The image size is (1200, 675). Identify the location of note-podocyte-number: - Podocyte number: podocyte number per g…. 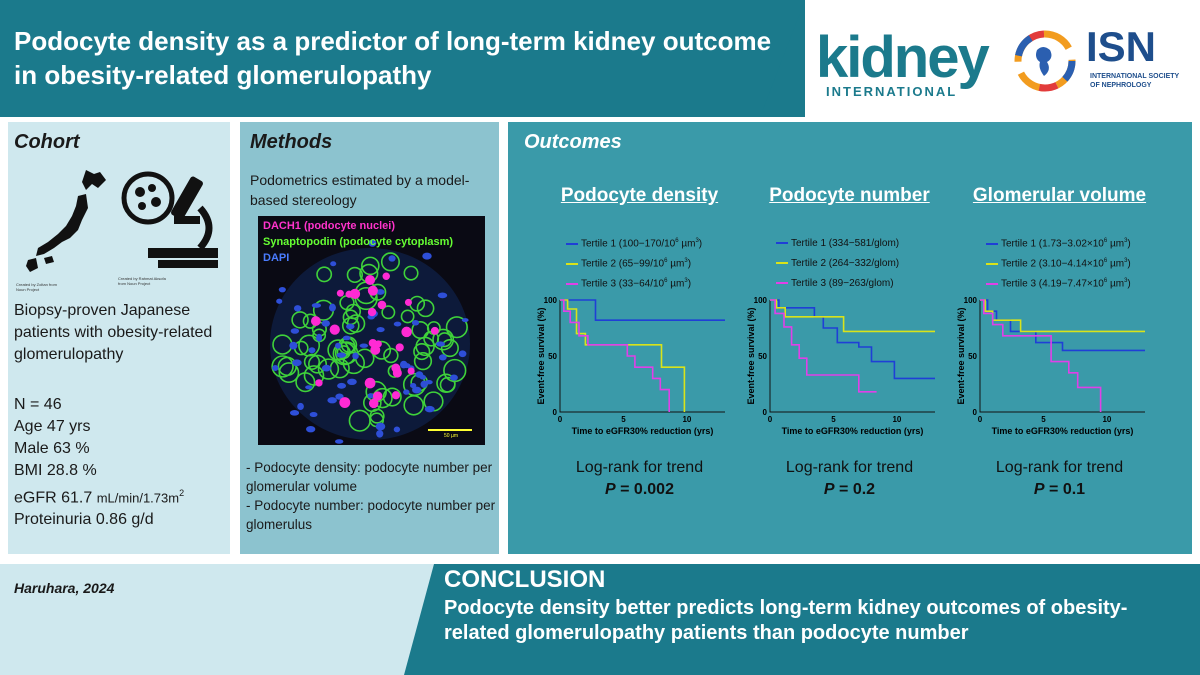
(371, 515).